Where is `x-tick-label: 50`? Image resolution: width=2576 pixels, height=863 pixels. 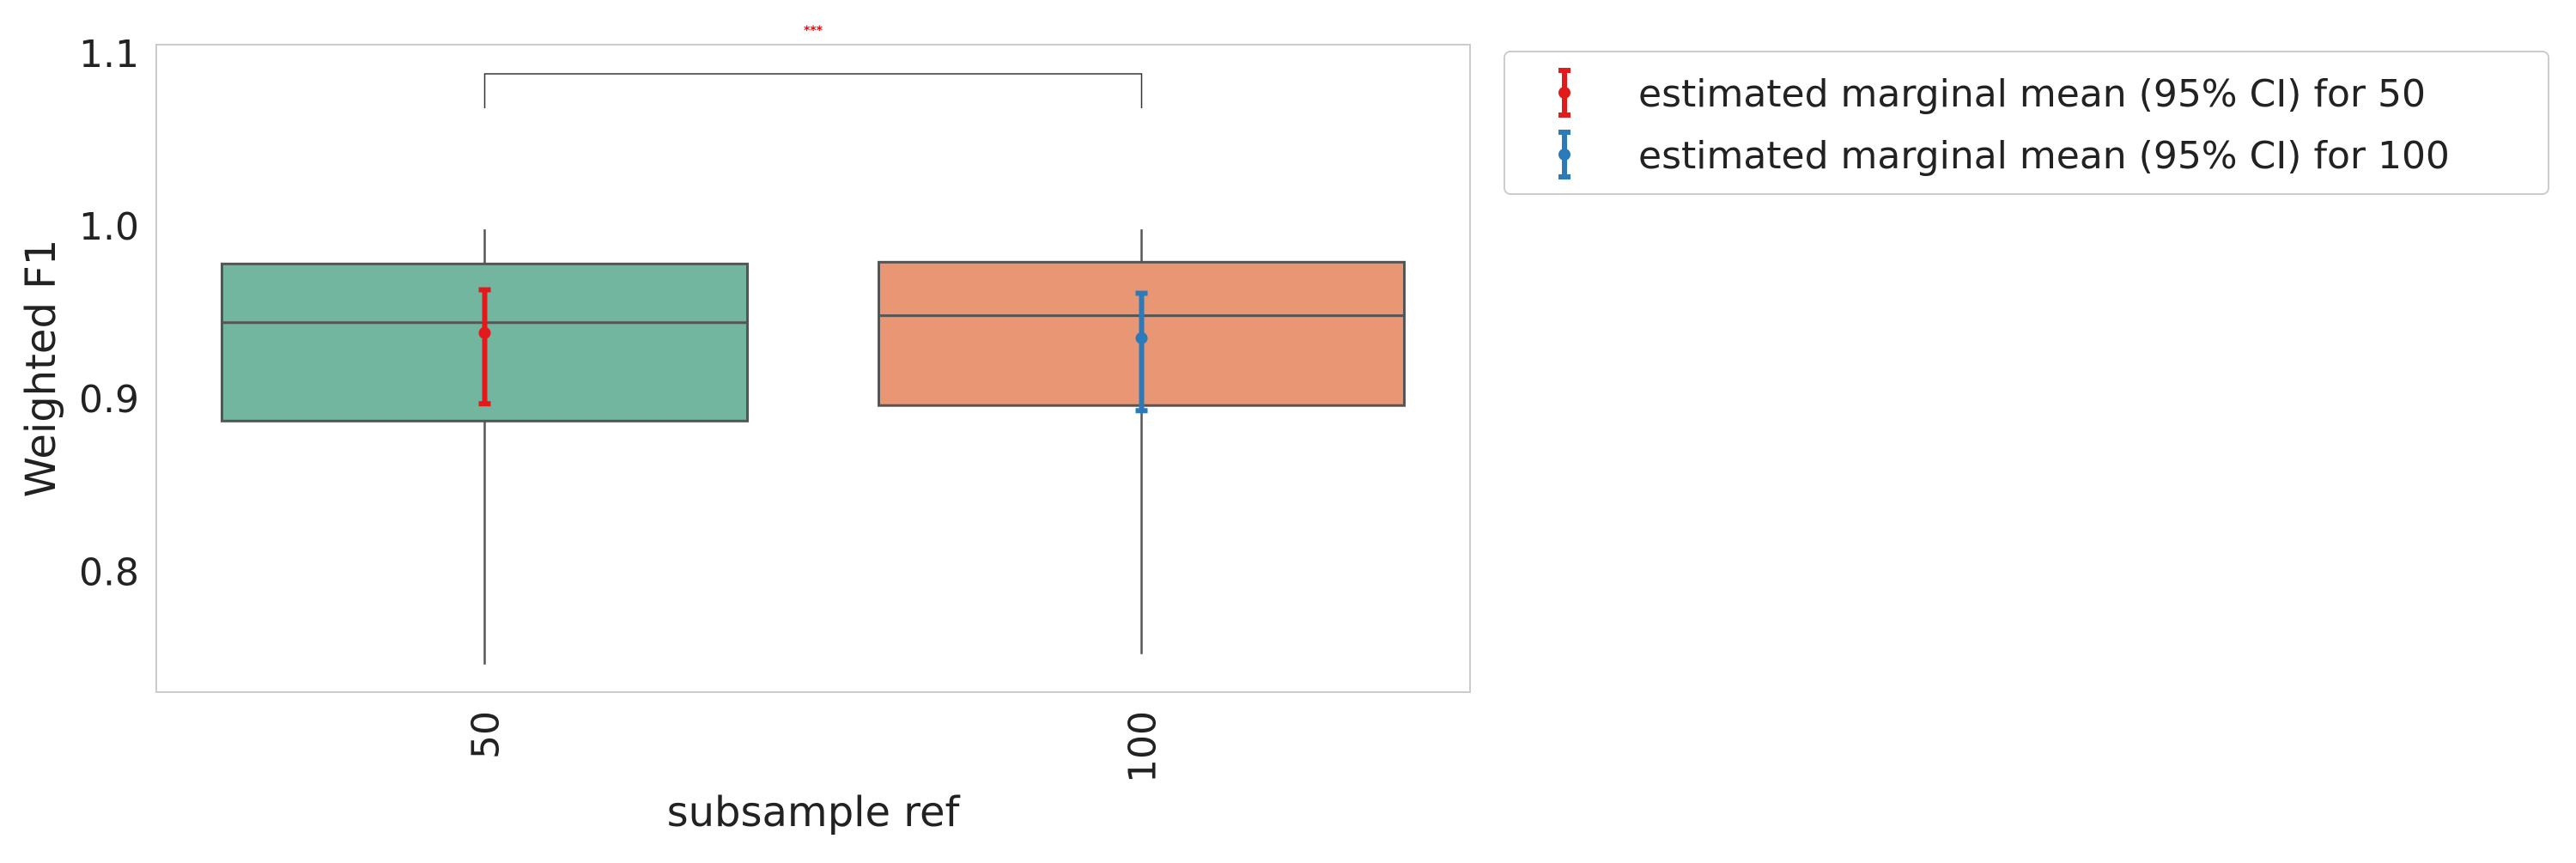 x-tick-label: 50 is located at coordinates (486, 735).